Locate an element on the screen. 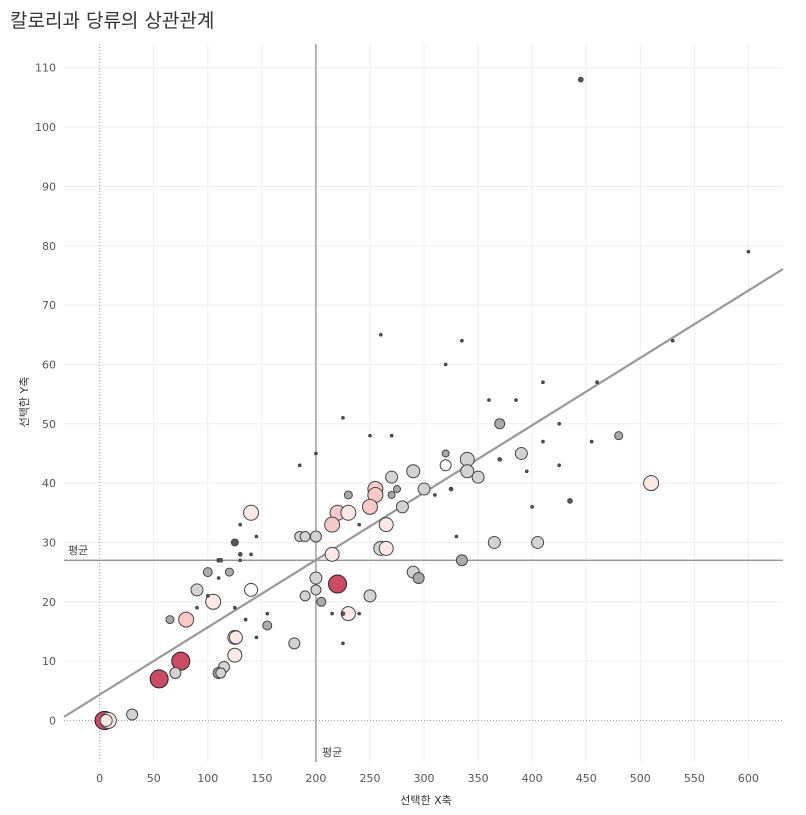  y-tick-label: 50 is located at coordinates (49, 424).